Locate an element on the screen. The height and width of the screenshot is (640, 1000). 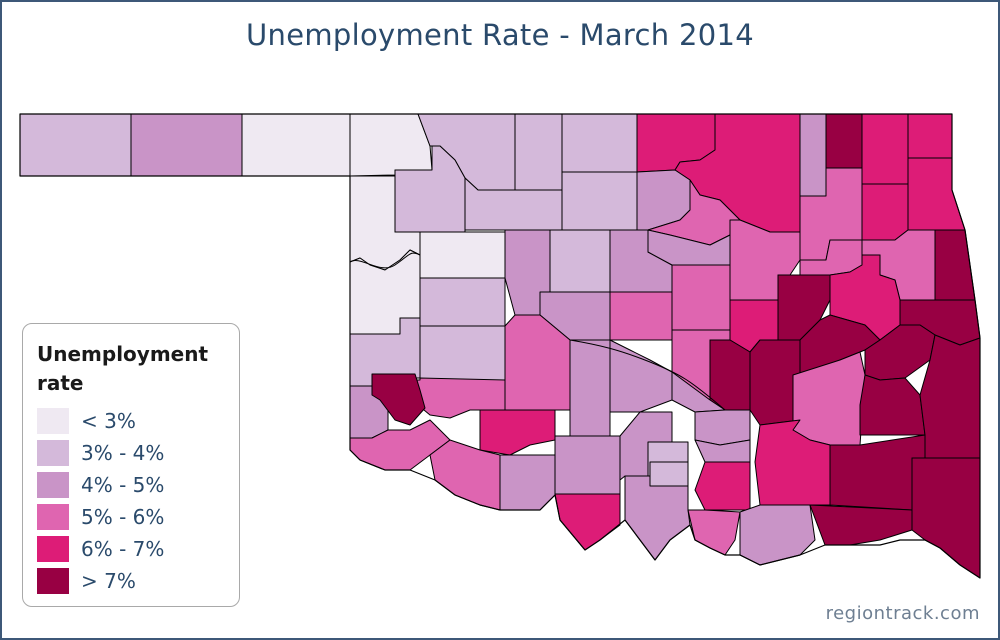
county-washita is located at coordinates (462, 353).